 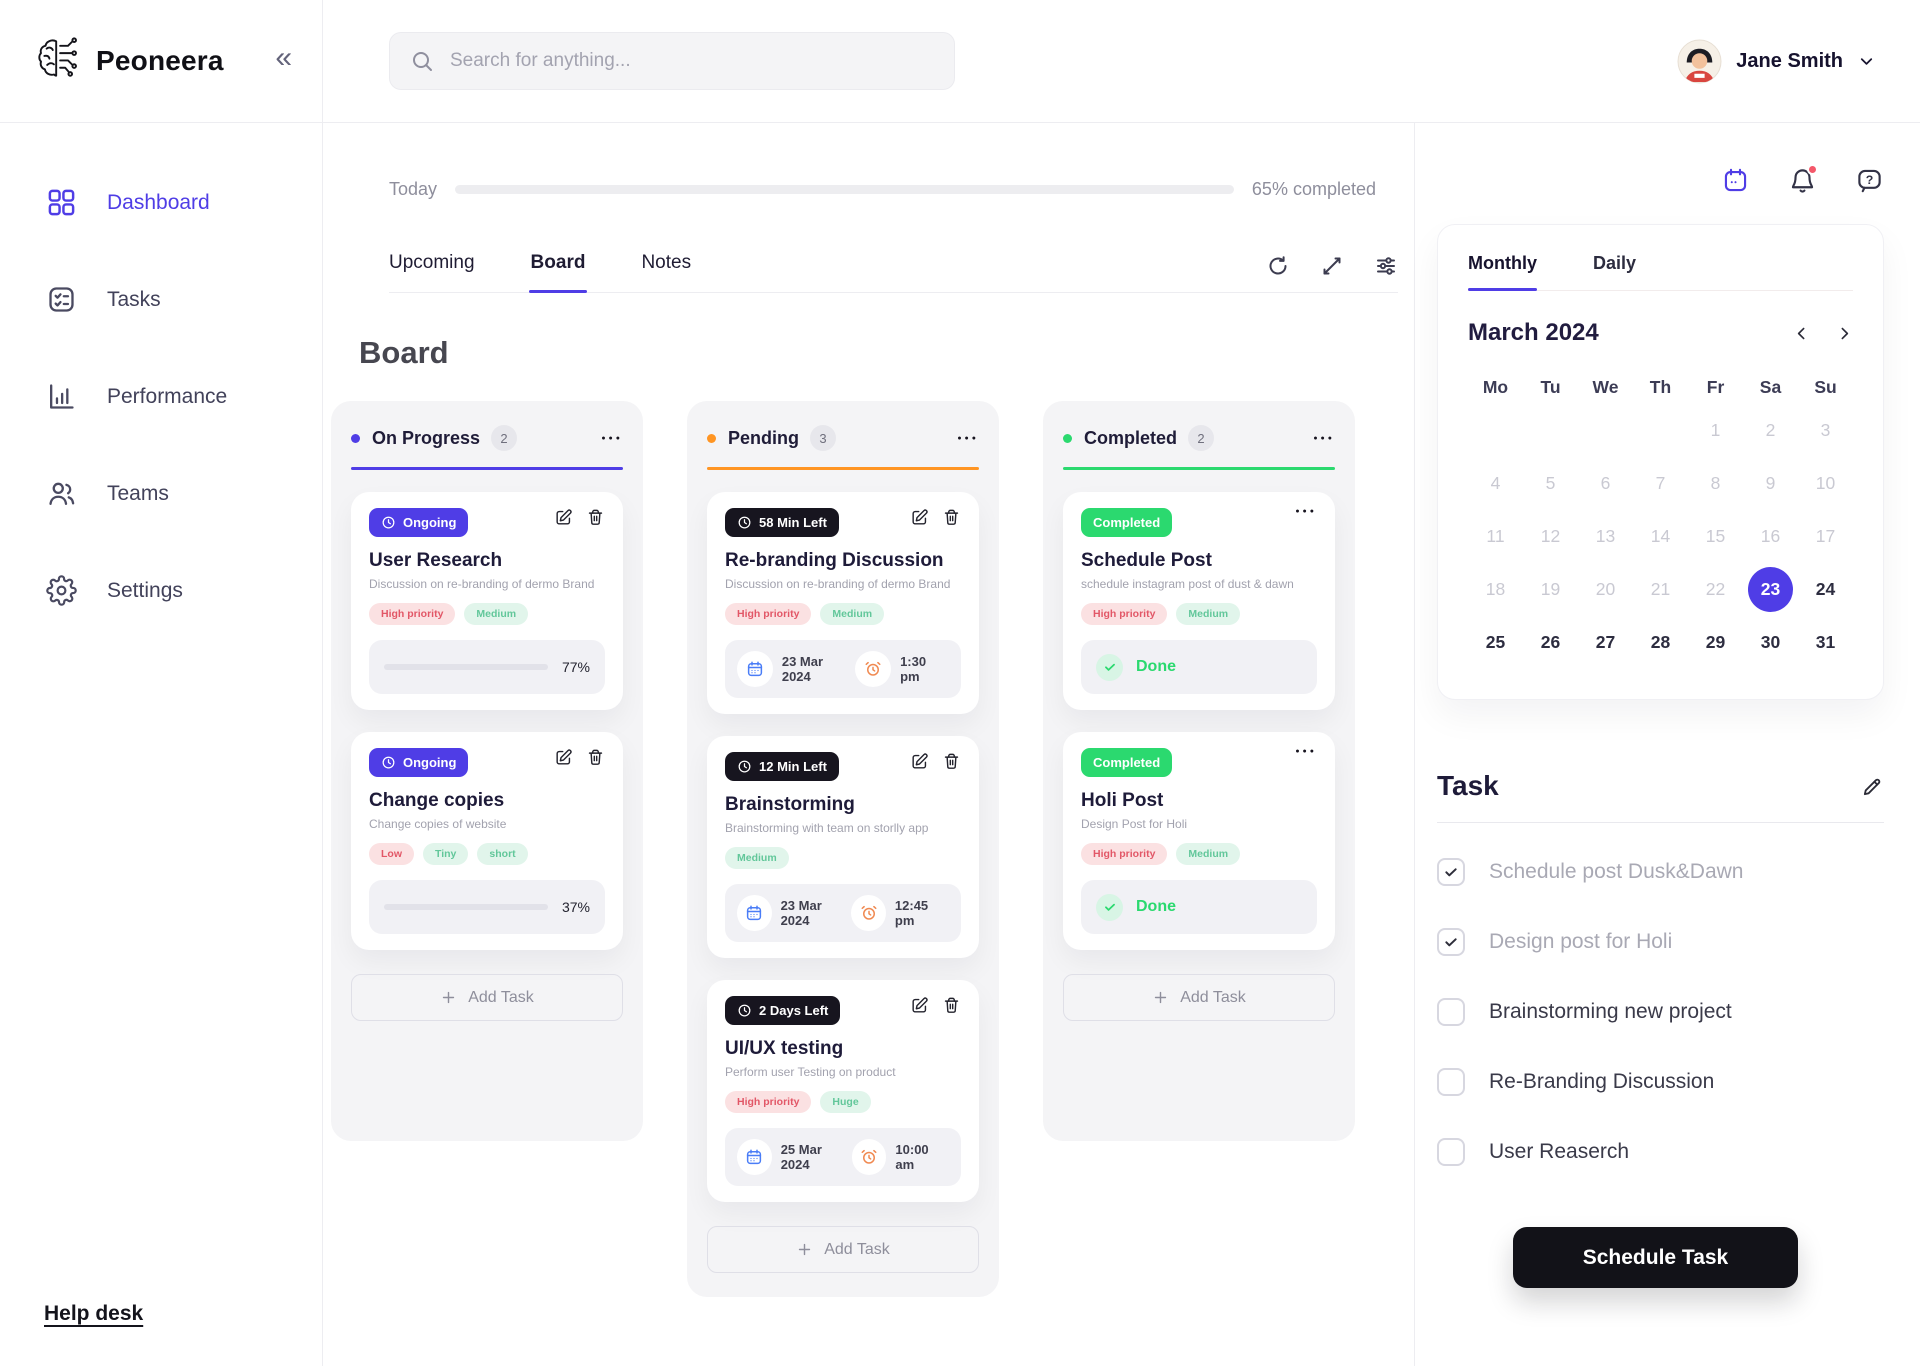 What do you see at coordinates (1825, 642) in the screenshot?
I see `calendar-day: 31` at bounding box center [1825, 642].